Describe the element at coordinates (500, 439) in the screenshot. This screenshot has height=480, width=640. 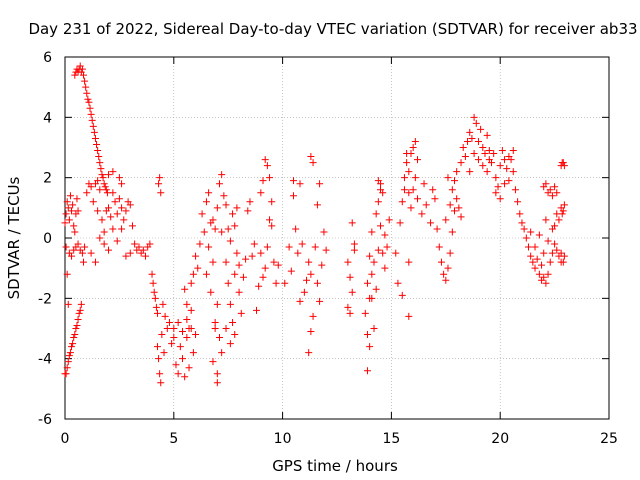
I see `x-tick-label: 20` at that location.